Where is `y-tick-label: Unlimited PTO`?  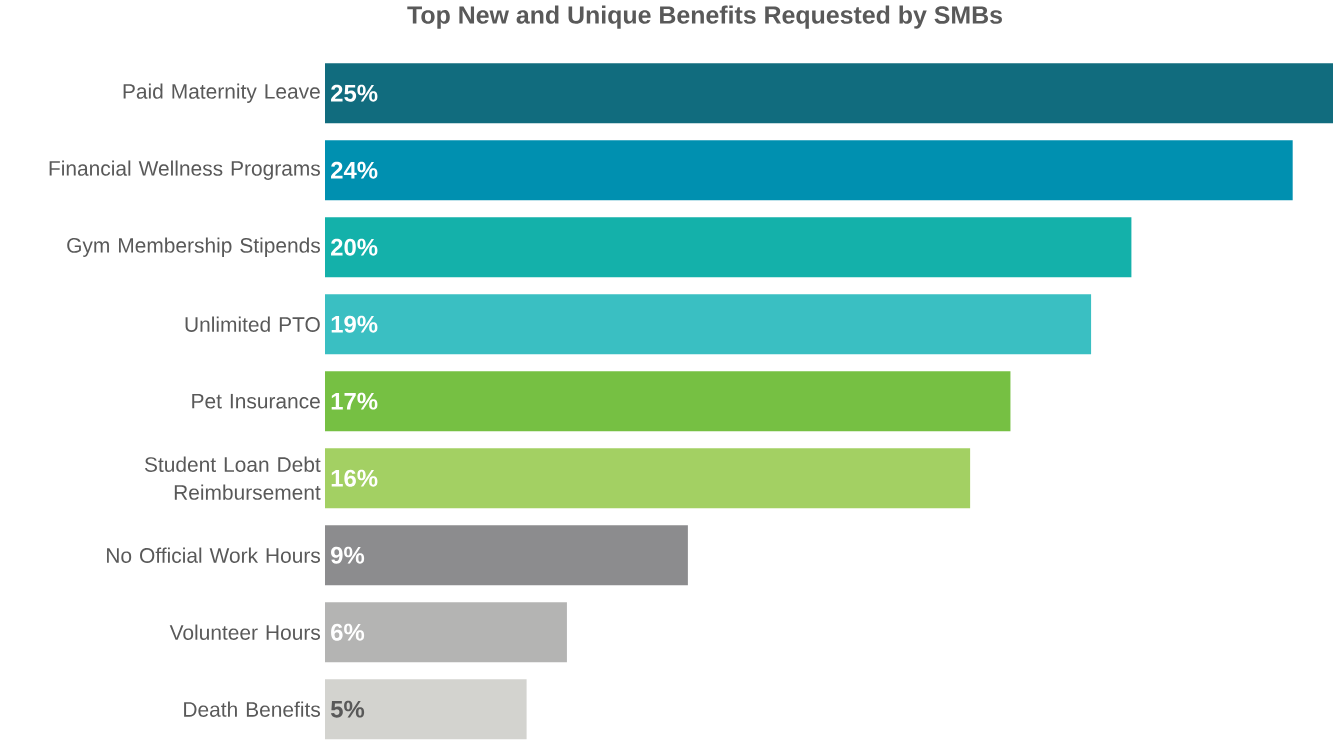
y-tick-label: Unlimited PTO is located at coordinates (252, 324).